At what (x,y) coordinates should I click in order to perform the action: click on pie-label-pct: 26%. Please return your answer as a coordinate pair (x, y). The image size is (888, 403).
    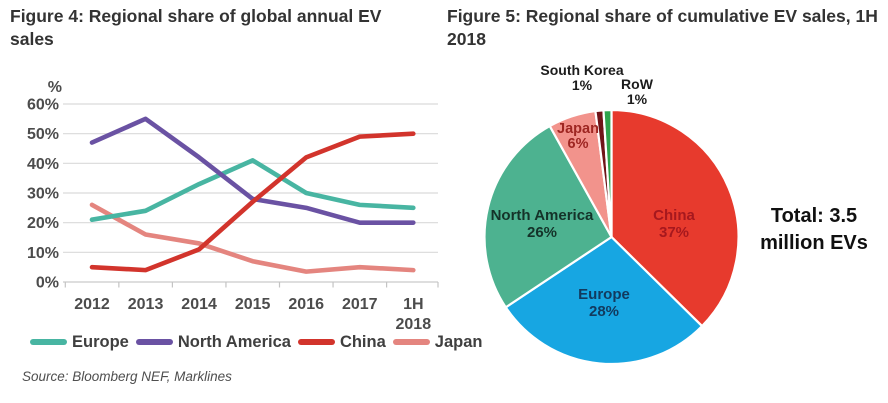
    Looking at the image, I should click on (542, 232).